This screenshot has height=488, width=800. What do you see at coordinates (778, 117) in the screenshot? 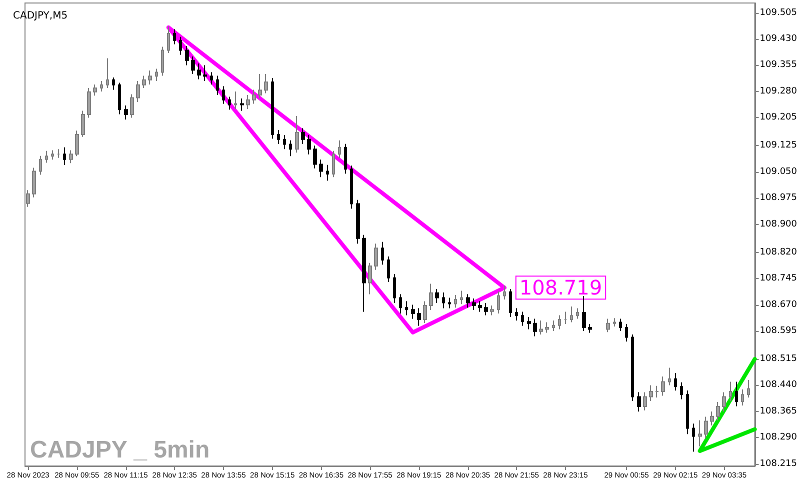
I see `y-tick-label: 109.205` at bounding box center [778, 117].